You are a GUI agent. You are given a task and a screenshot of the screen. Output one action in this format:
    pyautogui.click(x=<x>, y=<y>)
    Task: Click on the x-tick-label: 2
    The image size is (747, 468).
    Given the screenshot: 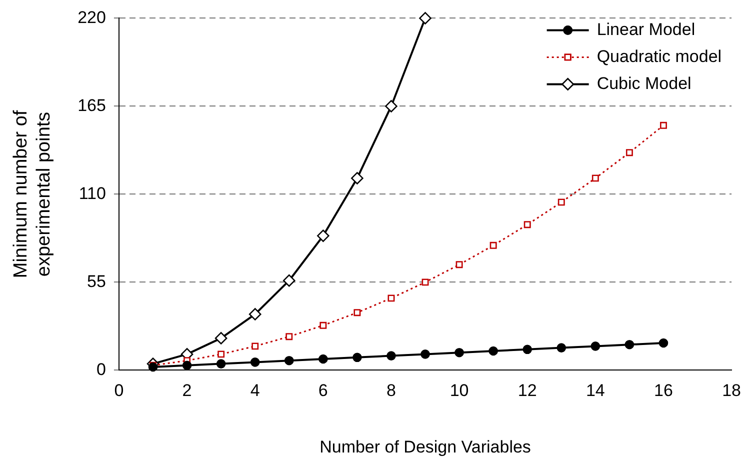 What is the action you would take?
    pyautogui.click(x=187, y=390)
    